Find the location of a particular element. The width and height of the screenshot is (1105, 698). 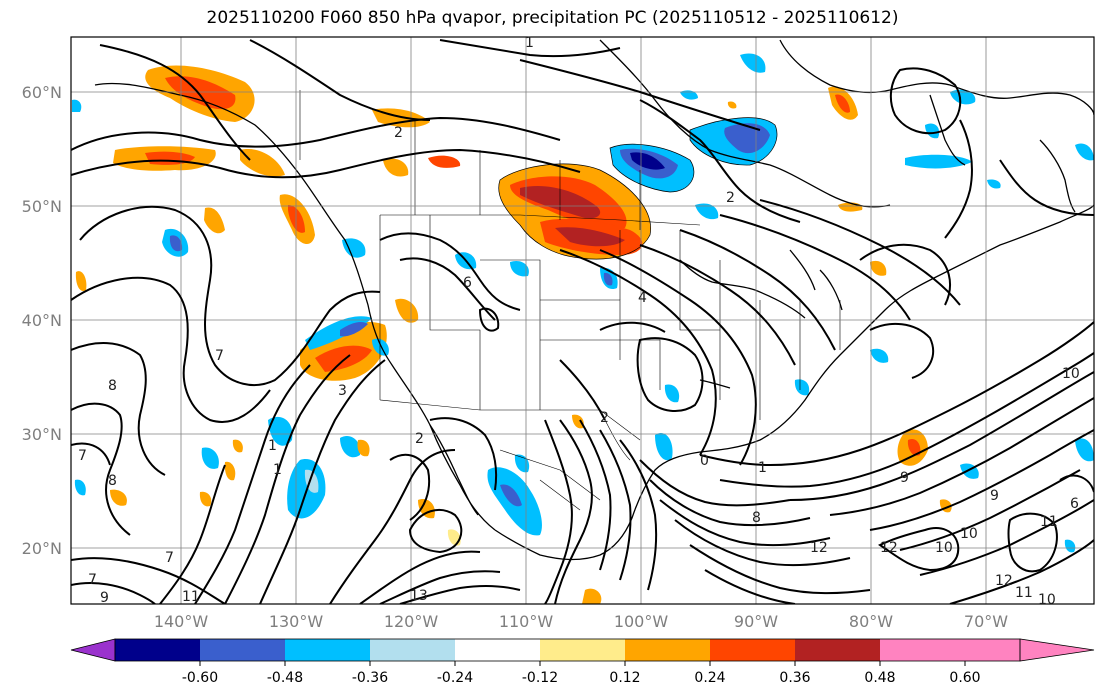

contour-label: 3 is located at coordinates (342, 391).